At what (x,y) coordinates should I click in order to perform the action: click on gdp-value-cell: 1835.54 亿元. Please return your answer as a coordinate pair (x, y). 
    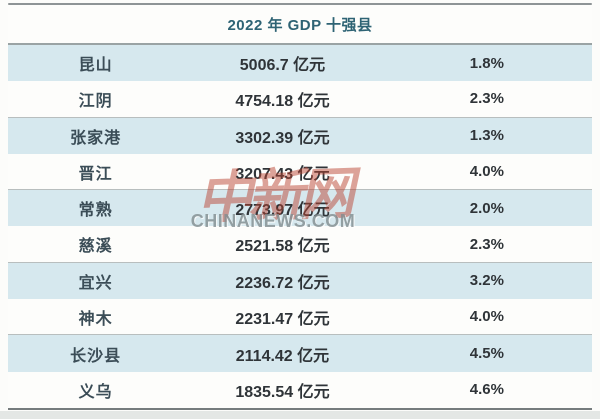
    Looking at the image, I should click on (282, 392).